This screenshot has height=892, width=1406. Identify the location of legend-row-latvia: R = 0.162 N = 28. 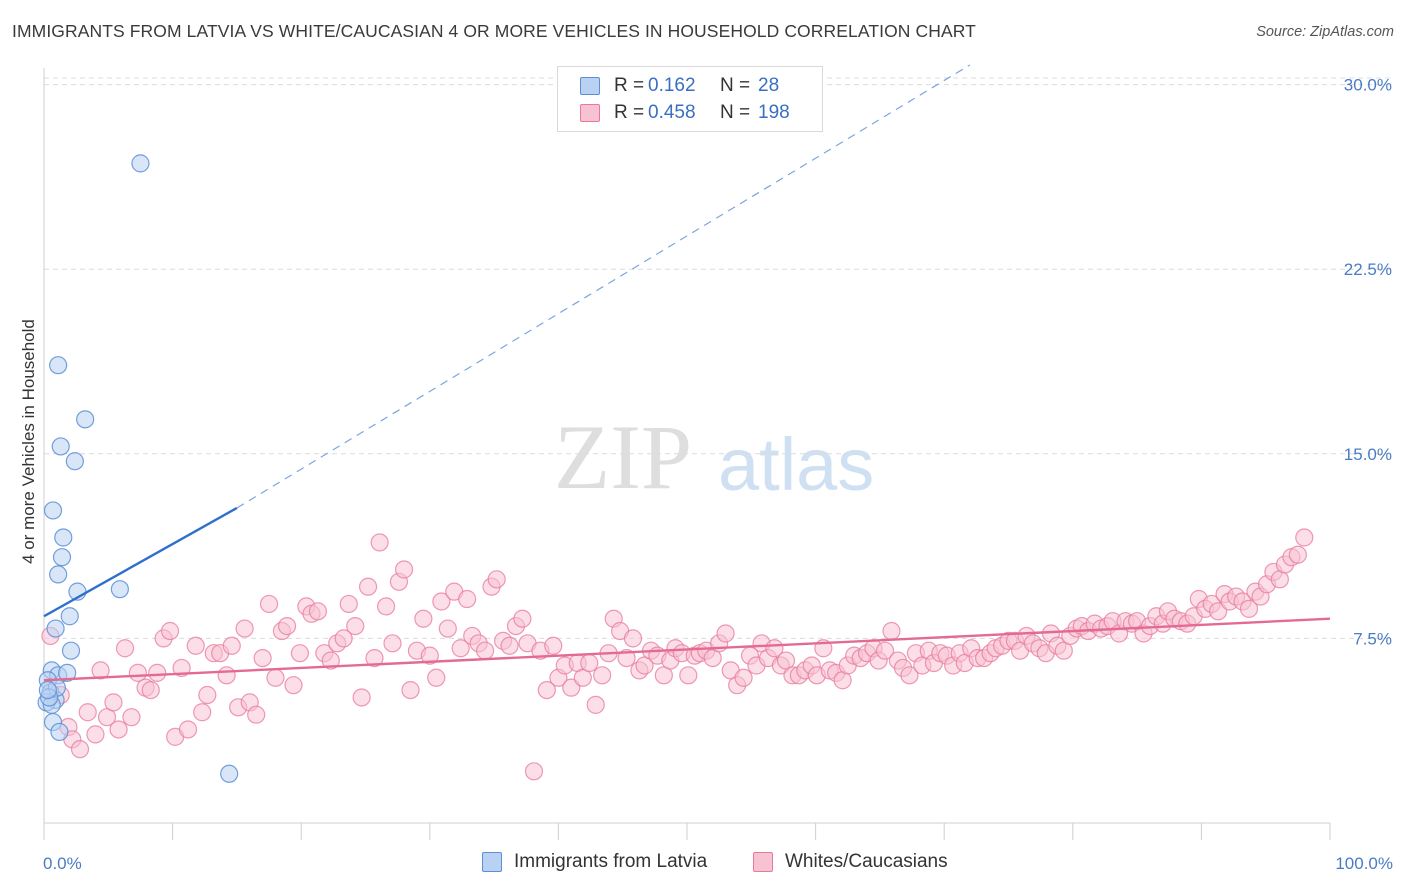
(679, 86).